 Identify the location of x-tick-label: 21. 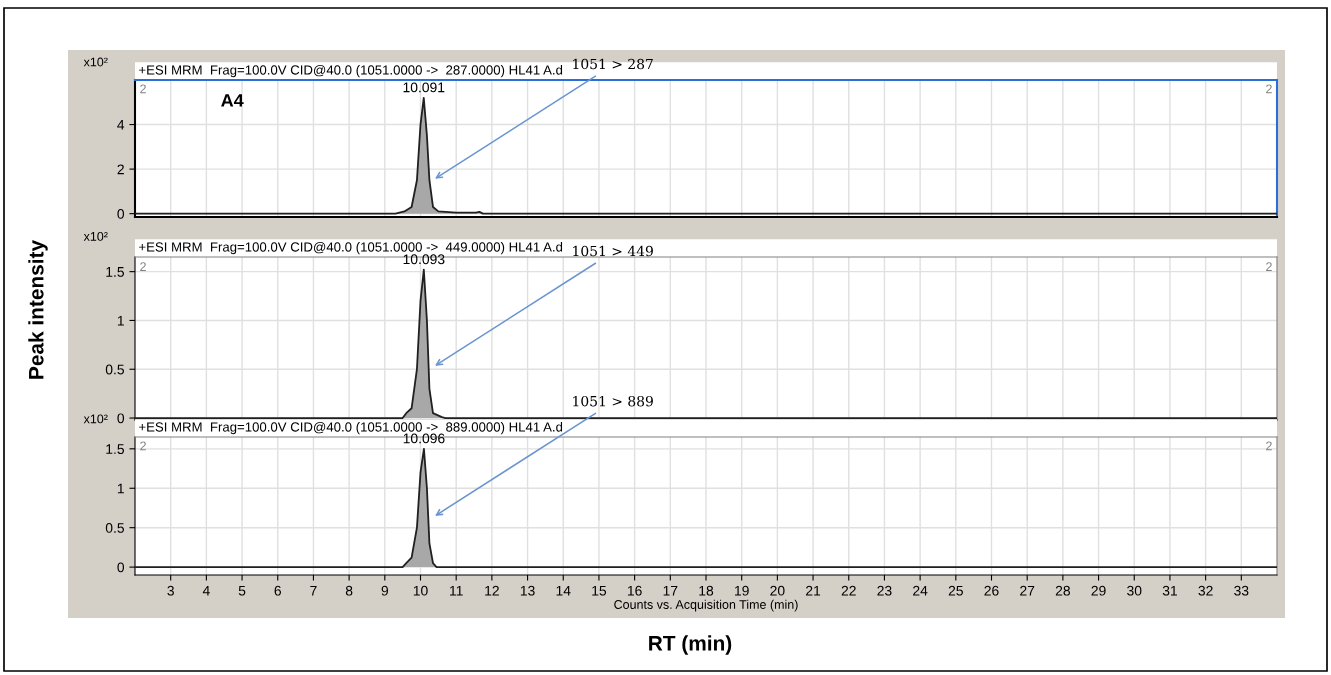
(813, 590).